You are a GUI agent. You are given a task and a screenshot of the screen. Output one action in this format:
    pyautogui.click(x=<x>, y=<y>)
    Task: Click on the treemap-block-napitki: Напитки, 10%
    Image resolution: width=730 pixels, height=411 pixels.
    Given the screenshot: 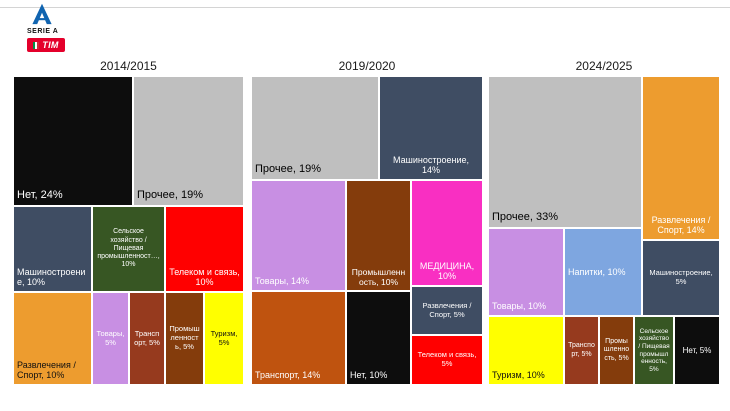 What is the action you would take?
    pyautogui.click(x=603, y=272)
    